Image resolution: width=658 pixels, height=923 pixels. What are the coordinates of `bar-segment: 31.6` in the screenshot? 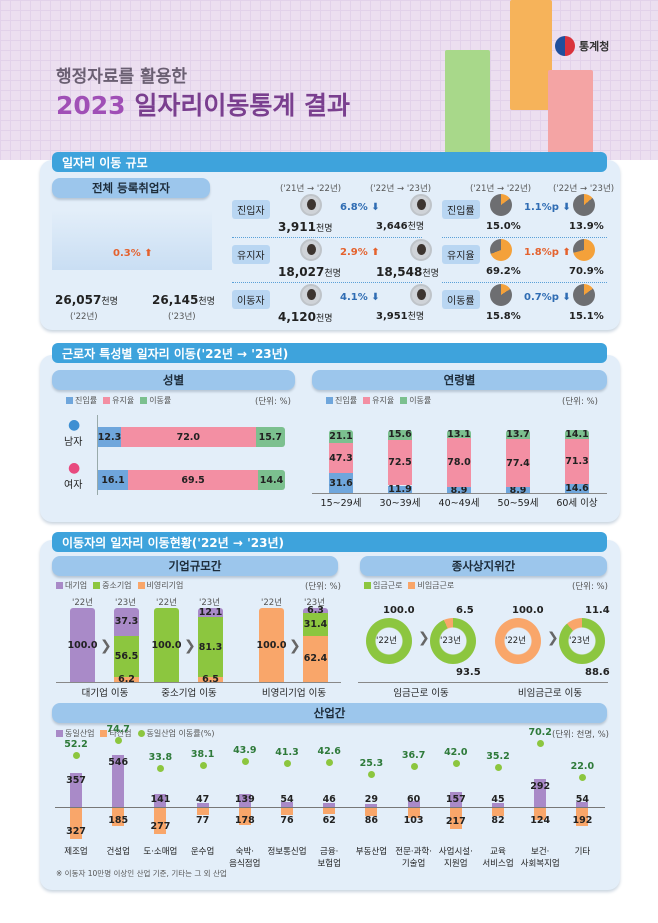 It's located at (341, 483).